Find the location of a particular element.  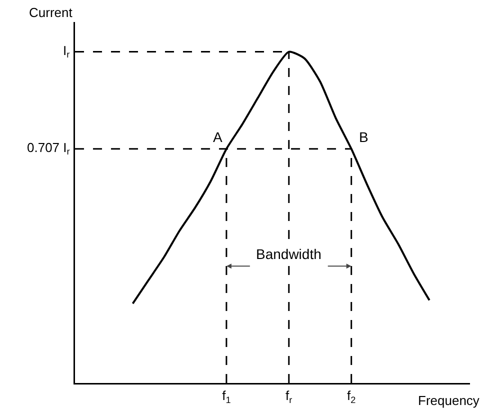

annotation: B is located at coordinates (363, 137).